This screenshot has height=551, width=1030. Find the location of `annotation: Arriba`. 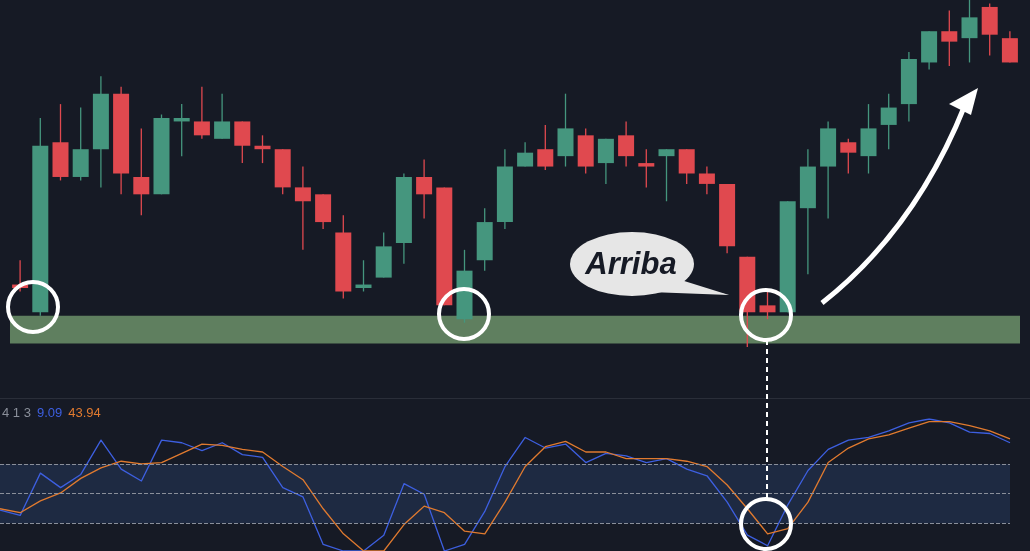

annotation: Arriba is located at coordinates (631, 264).